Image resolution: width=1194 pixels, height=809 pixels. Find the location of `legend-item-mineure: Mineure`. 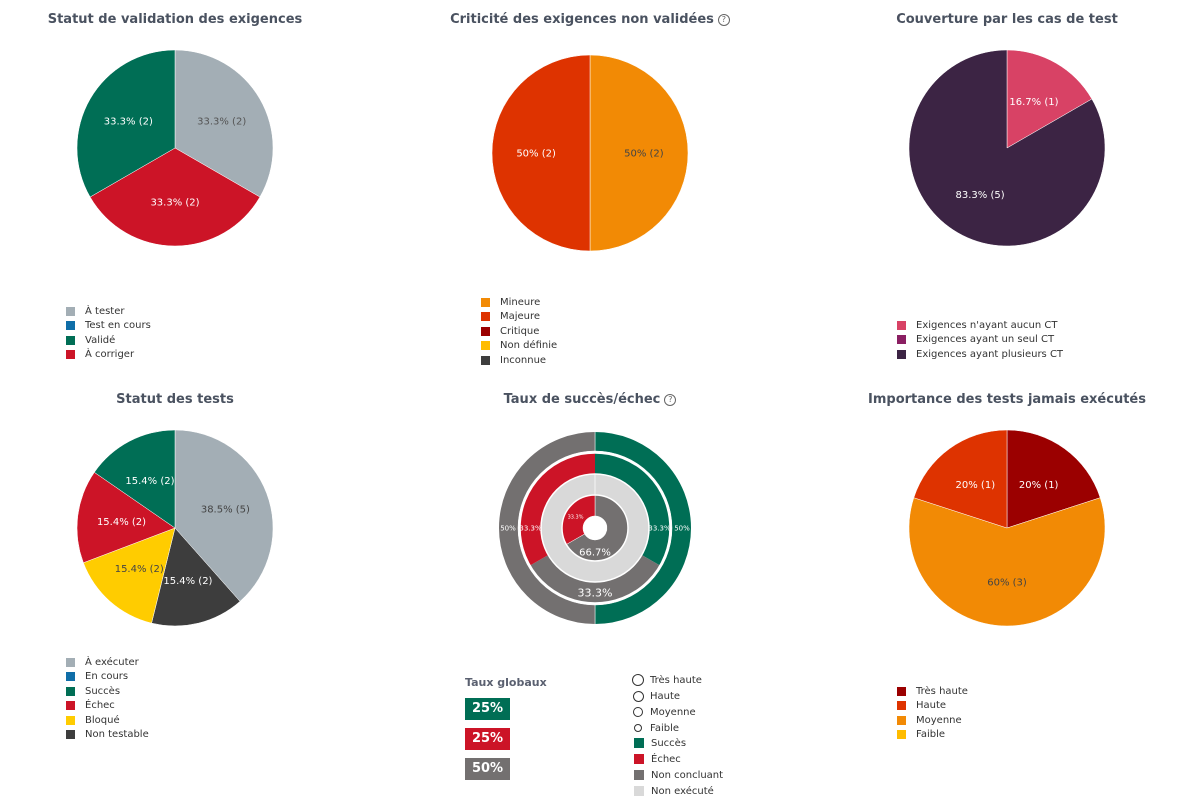

legend-item-mineure: Mineure is located at coordinates (519, 302).